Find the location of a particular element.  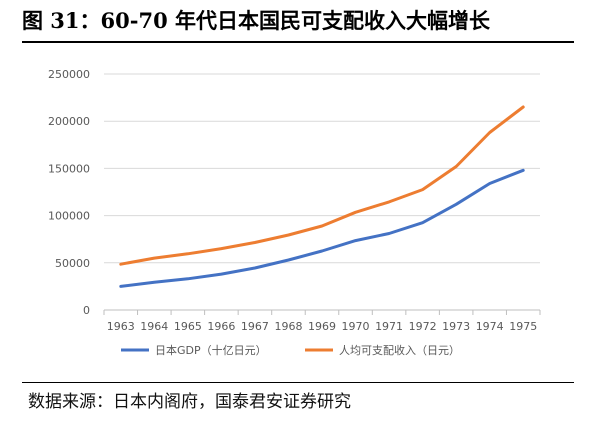

y-tick-label: 150000 is located at coordinates (69, 168).